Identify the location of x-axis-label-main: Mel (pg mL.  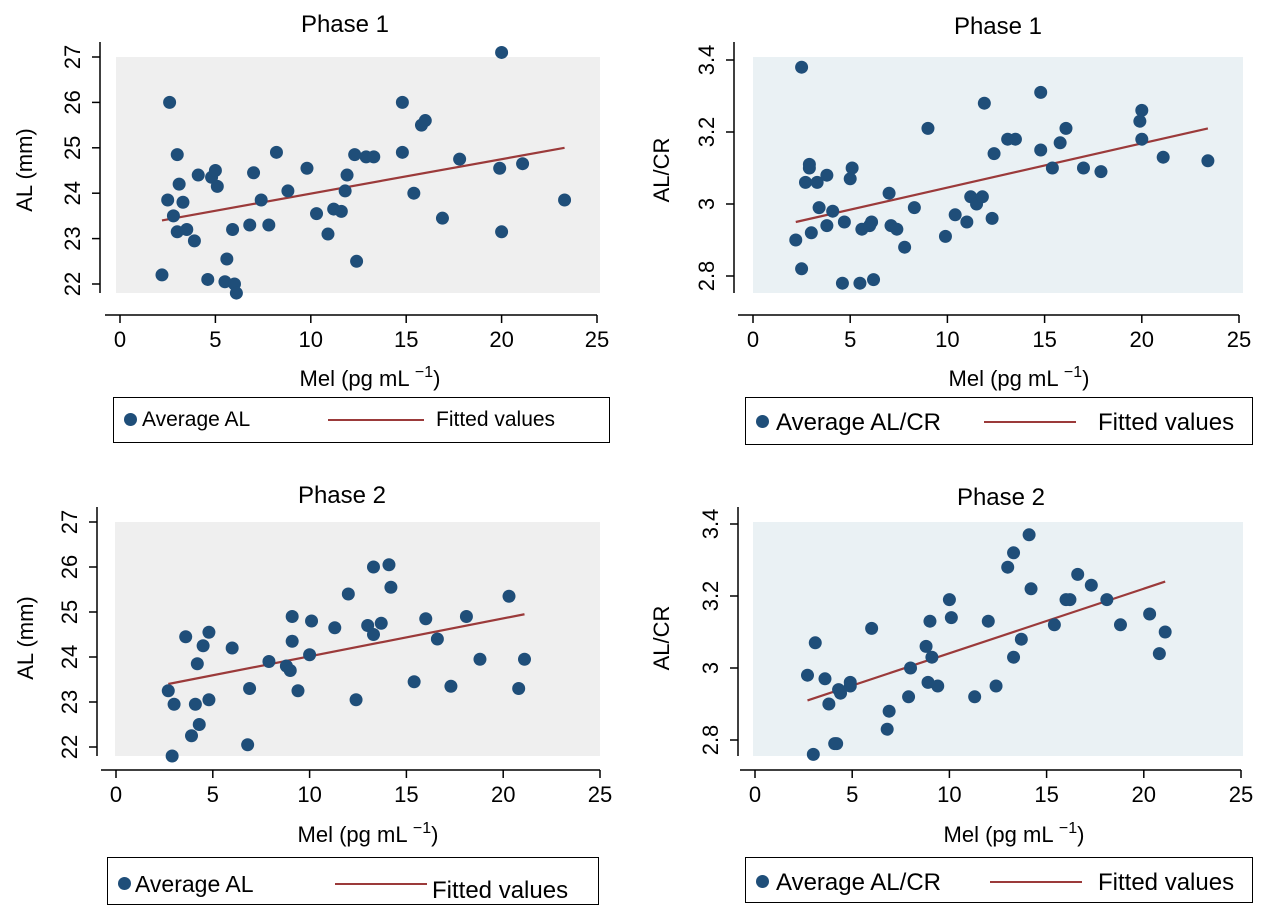
(1001, 834).